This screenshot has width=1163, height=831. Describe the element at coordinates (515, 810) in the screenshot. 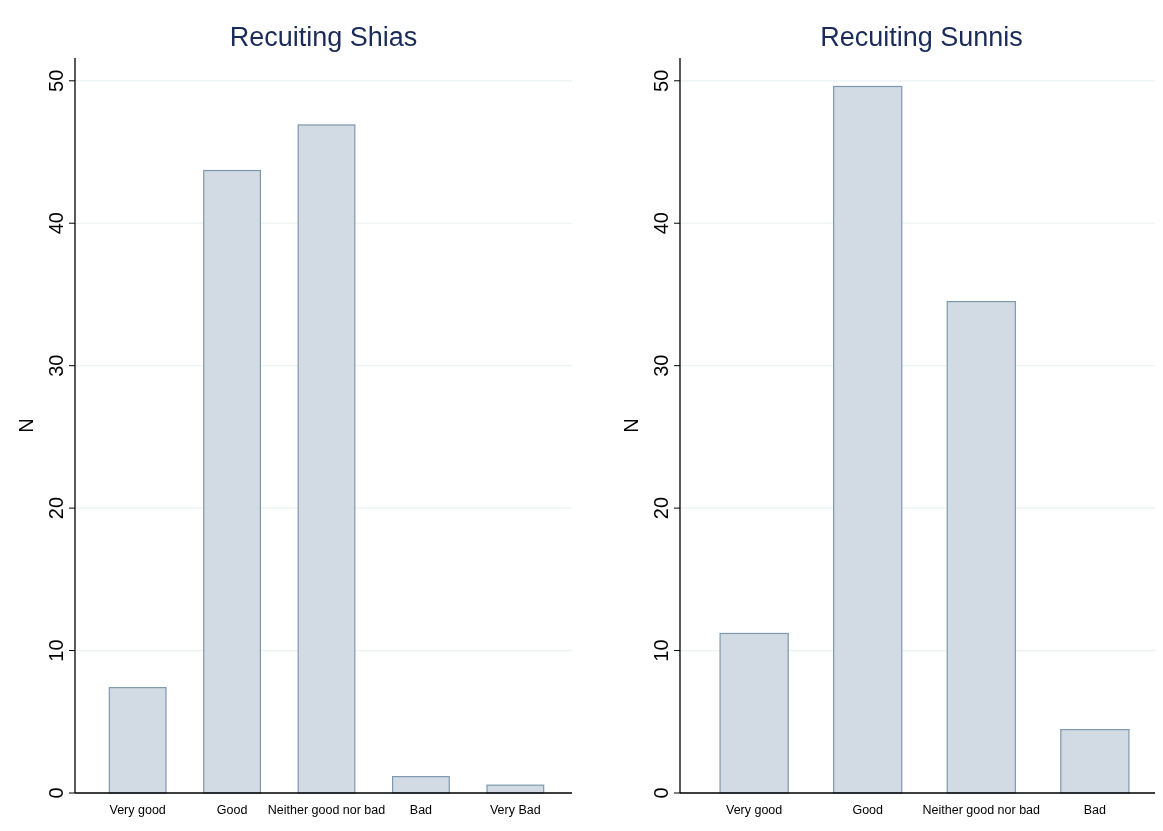

I see `x-tick-label: Very Bad` at that location.